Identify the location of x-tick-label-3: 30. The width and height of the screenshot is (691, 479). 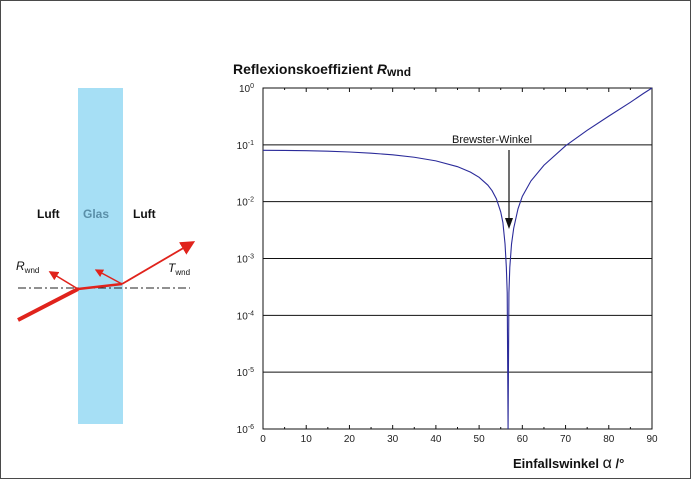
(393, 439).